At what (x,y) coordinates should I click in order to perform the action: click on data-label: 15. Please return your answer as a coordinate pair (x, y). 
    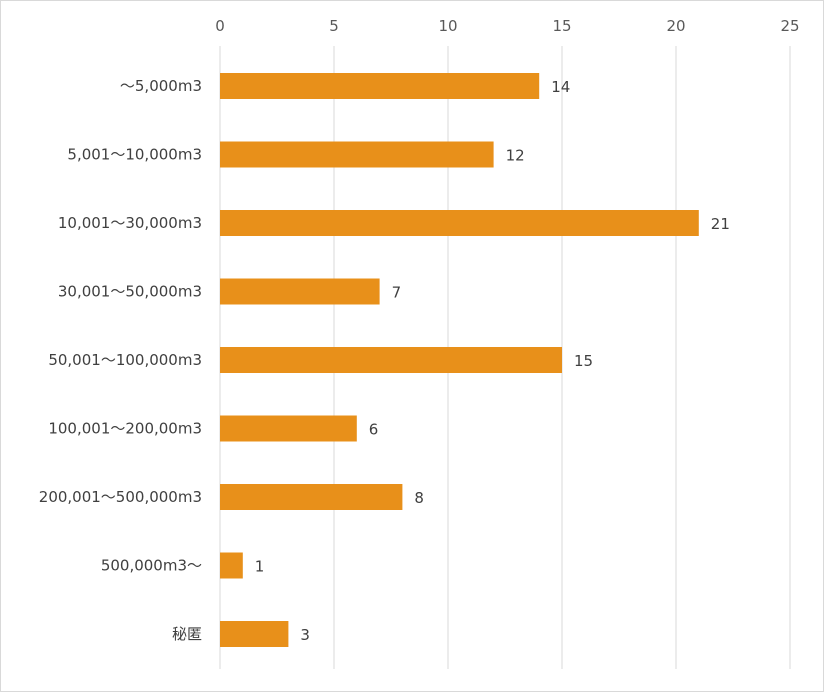
    Looking at the image, I should click on (583, 361).